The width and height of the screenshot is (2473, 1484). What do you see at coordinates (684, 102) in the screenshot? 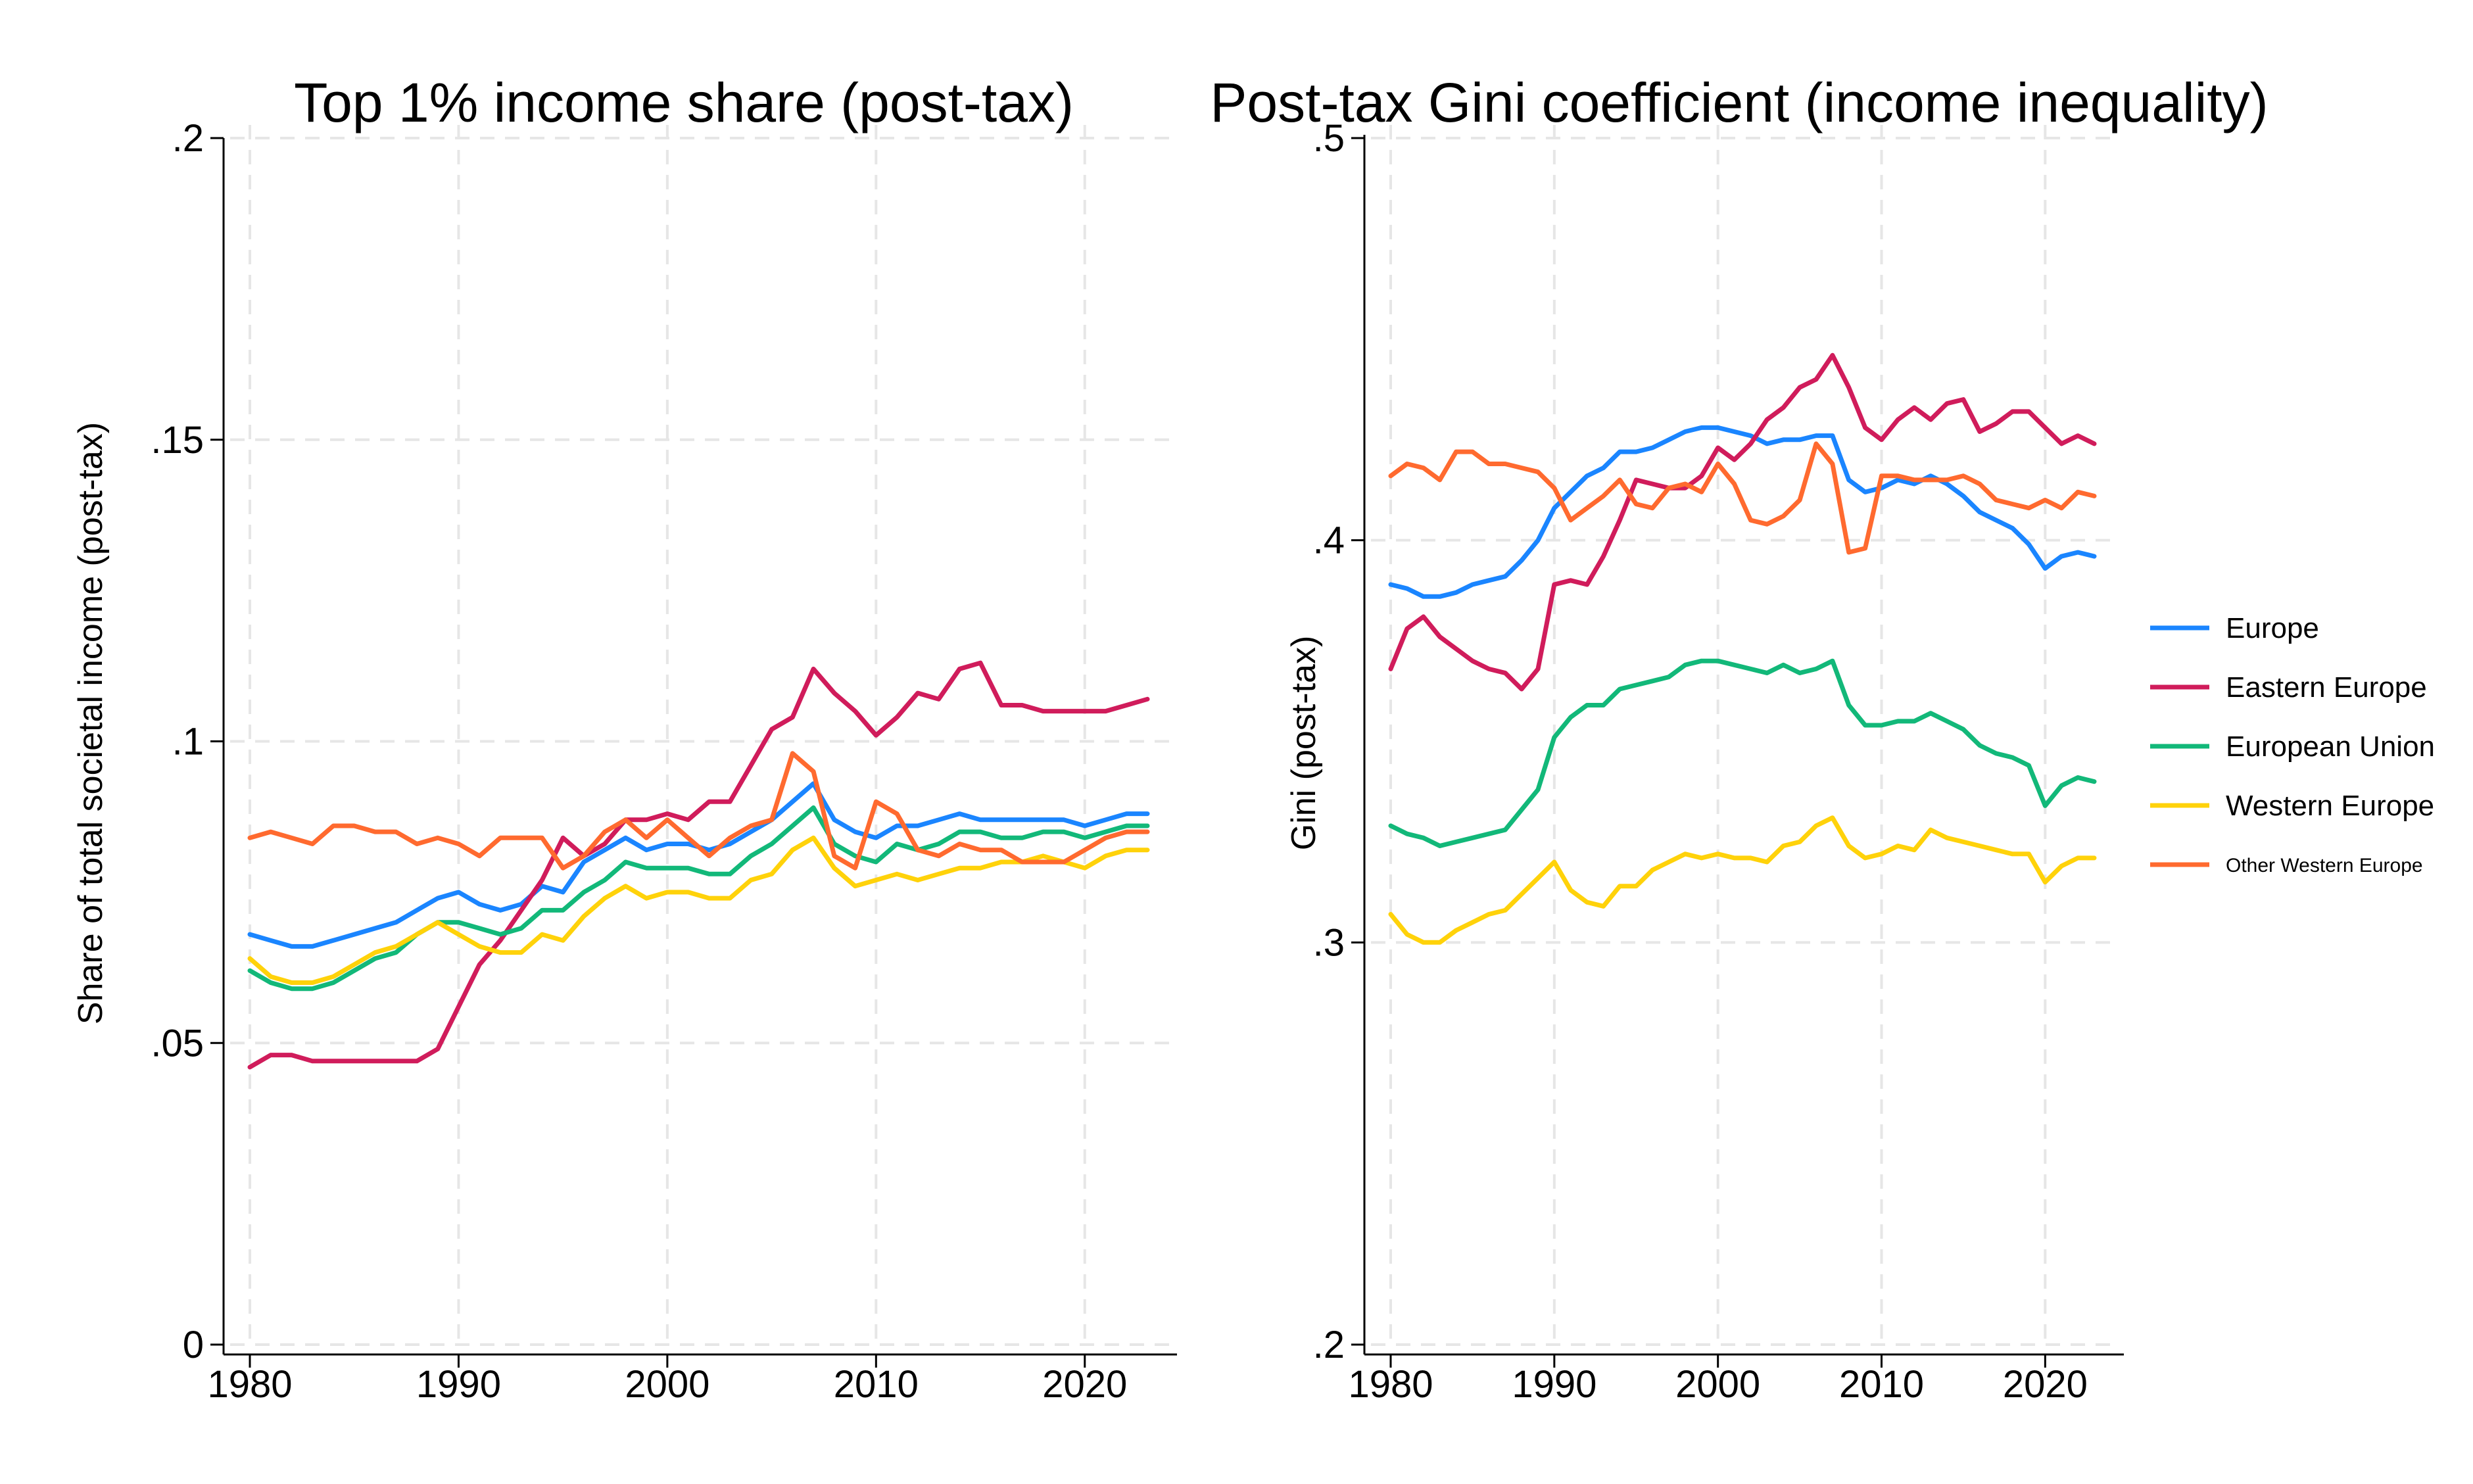
I see `chart-title: Top 1% income share (post-tax)` at bounding box center [684, 102].